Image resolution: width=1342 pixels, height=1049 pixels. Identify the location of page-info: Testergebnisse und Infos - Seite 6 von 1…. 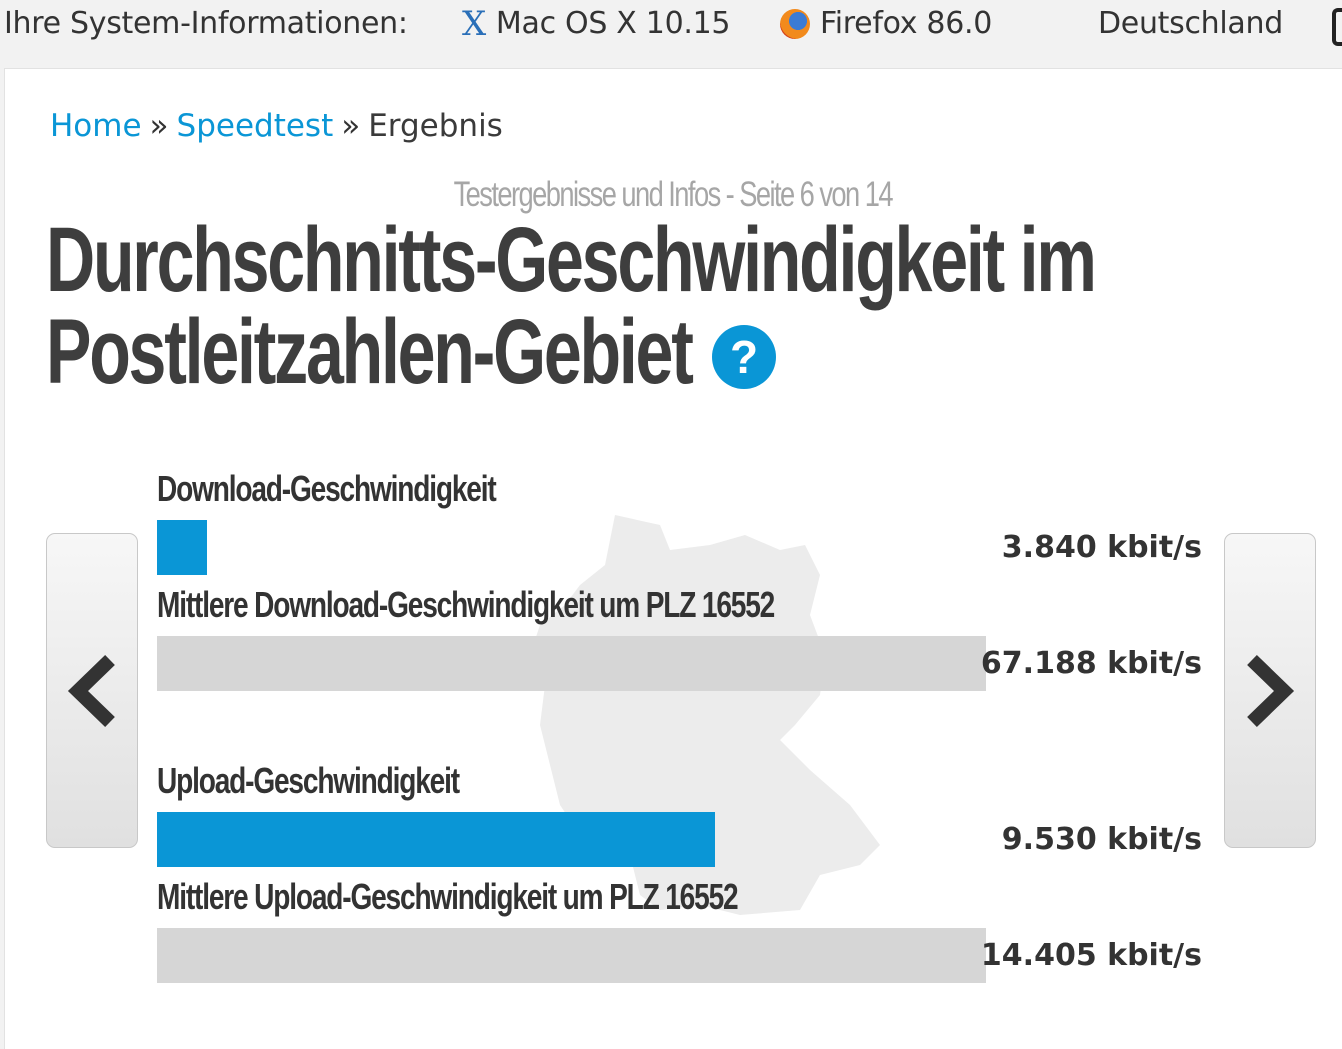
(673, 194).